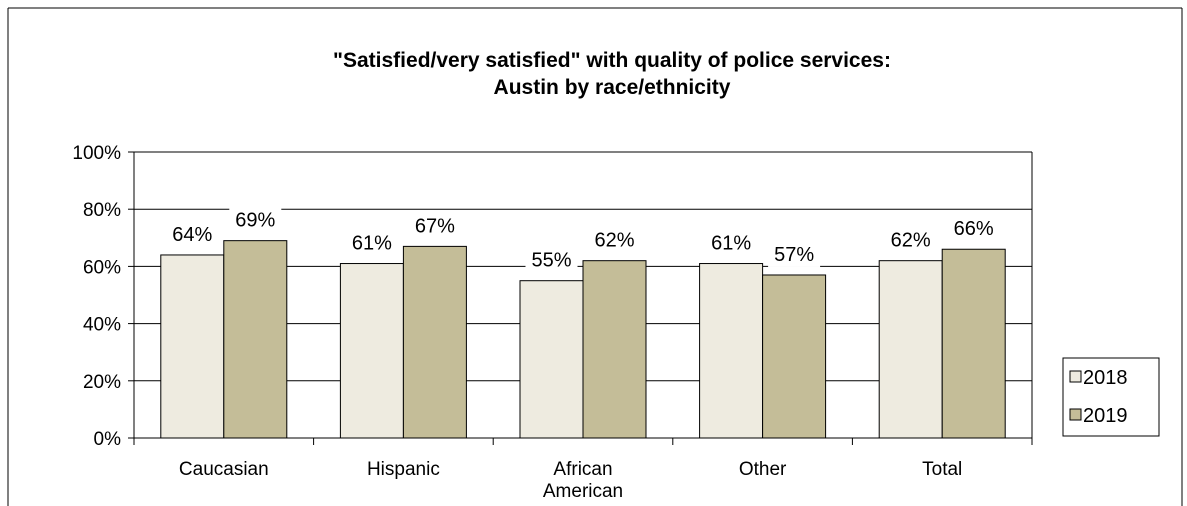 The height and width of the screenshot is (506, 1187). What do you see at coordinates (1105, 416) in the screenshot?
I see `legend-label-2019: 2019` at bounding box center [1105, 416].